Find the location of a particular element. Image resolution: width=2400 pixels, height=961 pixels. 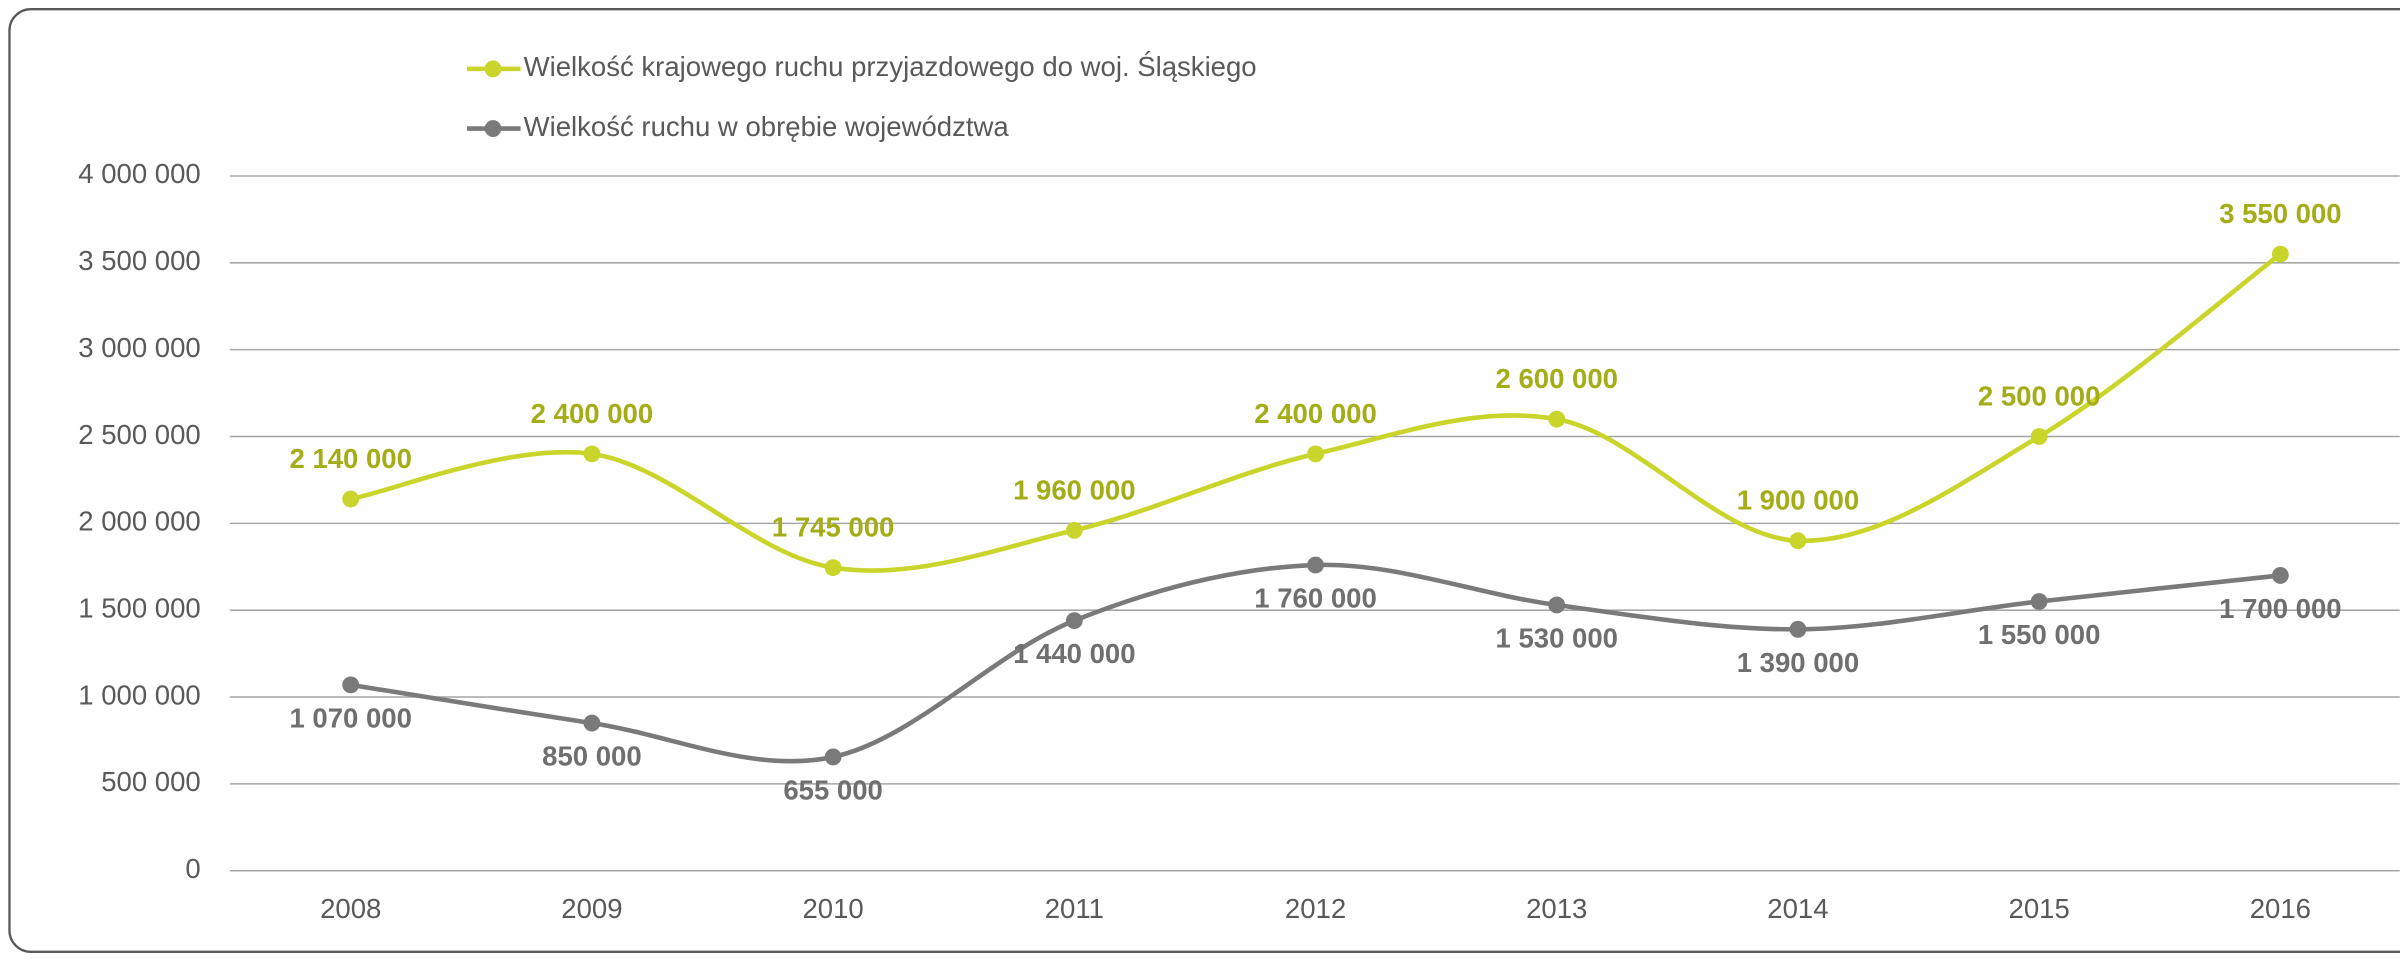

data-label: 655 000 is located at coordinates (833, 789).